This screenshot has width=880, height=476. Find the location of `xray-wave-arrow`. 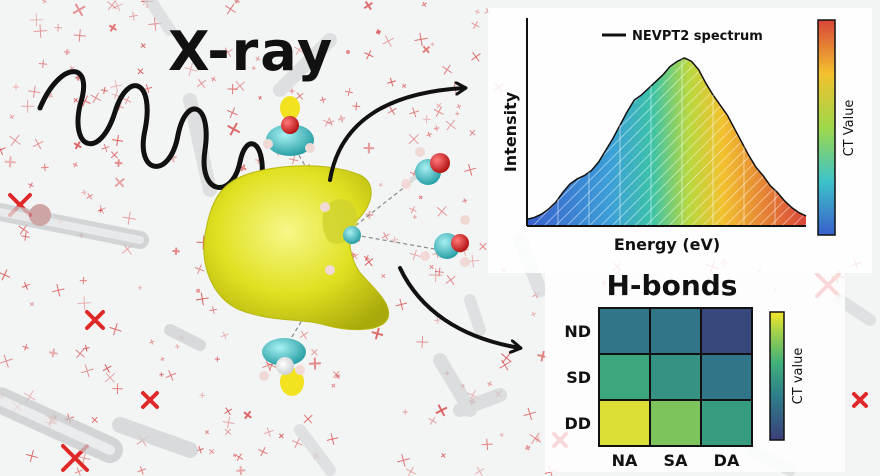

xray-wave-arrow is located at coordinates (175, 140).